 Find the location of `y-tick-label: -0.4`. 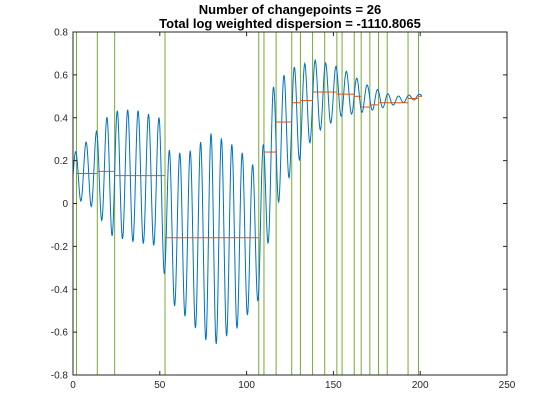

y-tick-label: -0.4 is located at coordinates (60, 290).